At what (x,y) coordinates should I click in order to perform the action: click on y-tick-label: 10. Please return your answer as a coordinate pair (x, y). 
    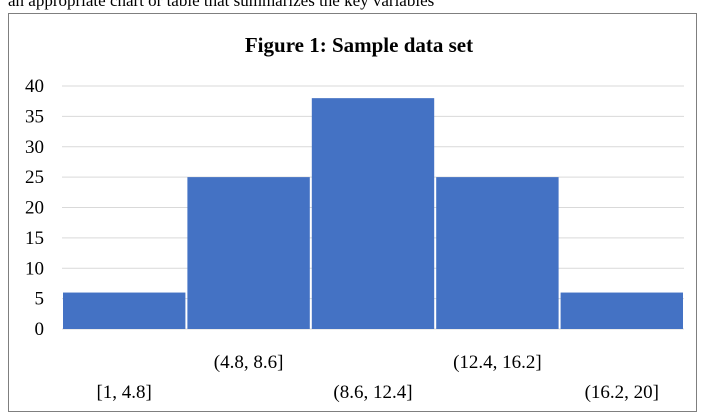
    Looking at the image, I should click on (34, 268).